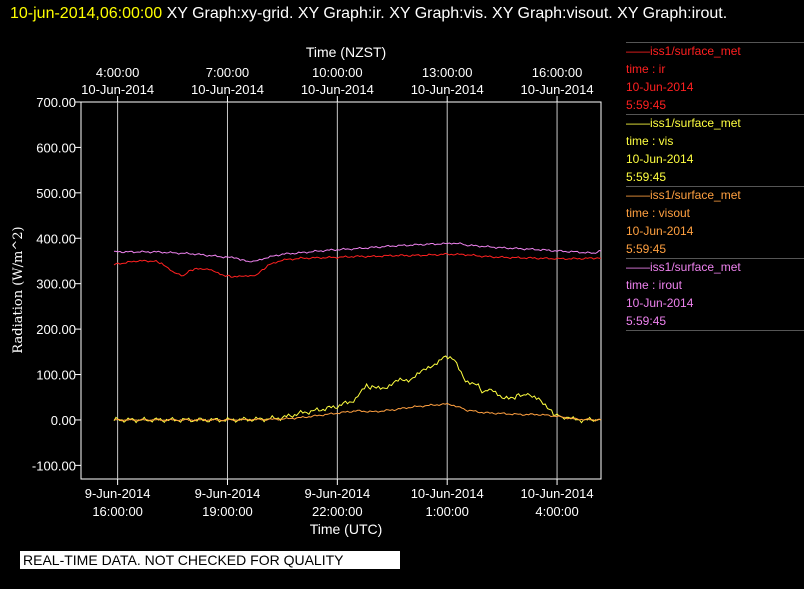 The image size is (804, 589). Describe the element at coordinates (447, 72) in the screenshot. I see `x-tick-label-top-time: 13:00:00` at that location.